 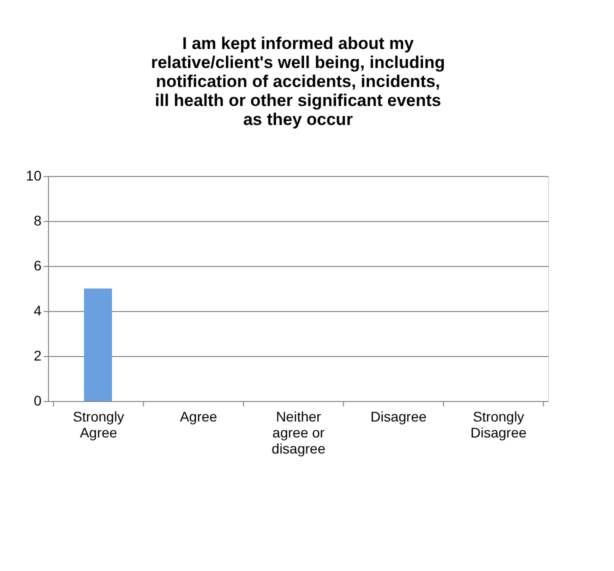 I want to click on y-tick-label: 8, so click(x=38, y=220).